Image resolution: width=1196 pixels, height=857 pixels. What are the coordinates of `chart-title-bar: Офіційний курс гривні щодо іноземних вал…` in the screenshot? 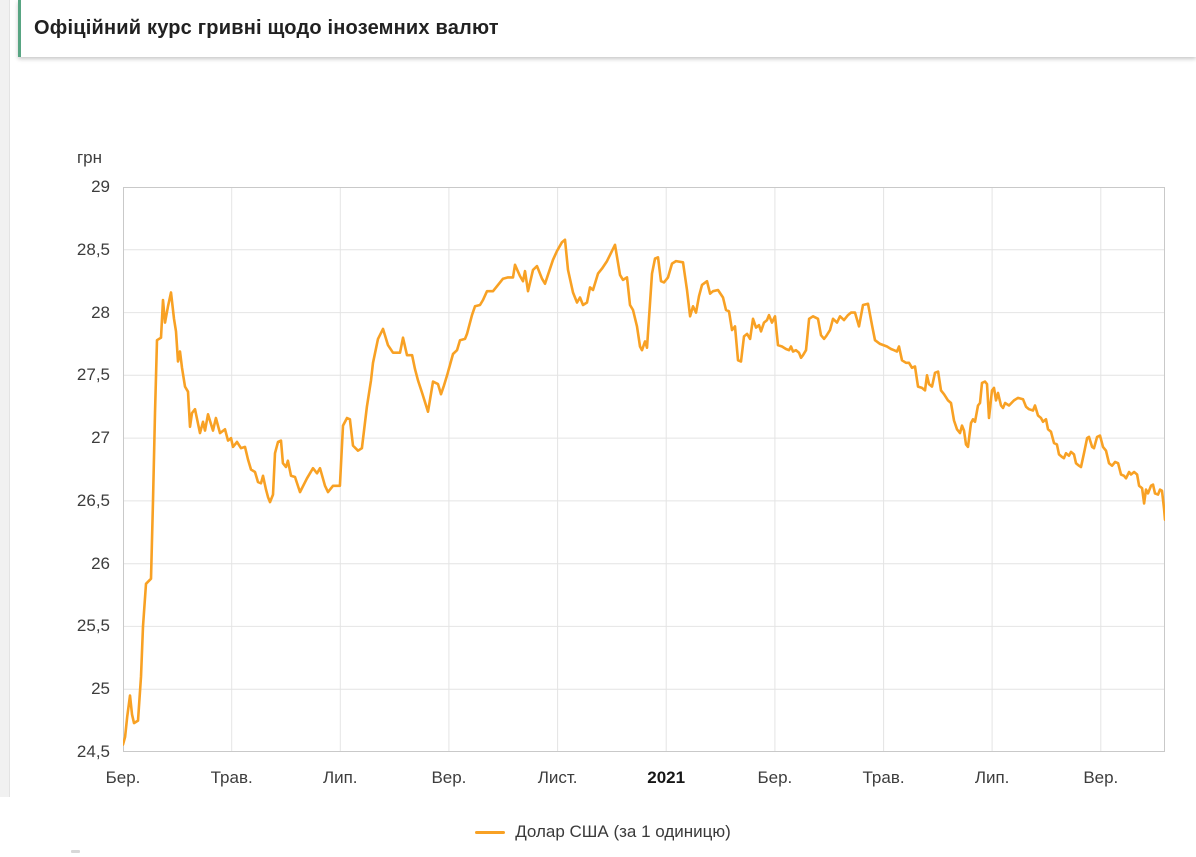 It's located at (607, 28).